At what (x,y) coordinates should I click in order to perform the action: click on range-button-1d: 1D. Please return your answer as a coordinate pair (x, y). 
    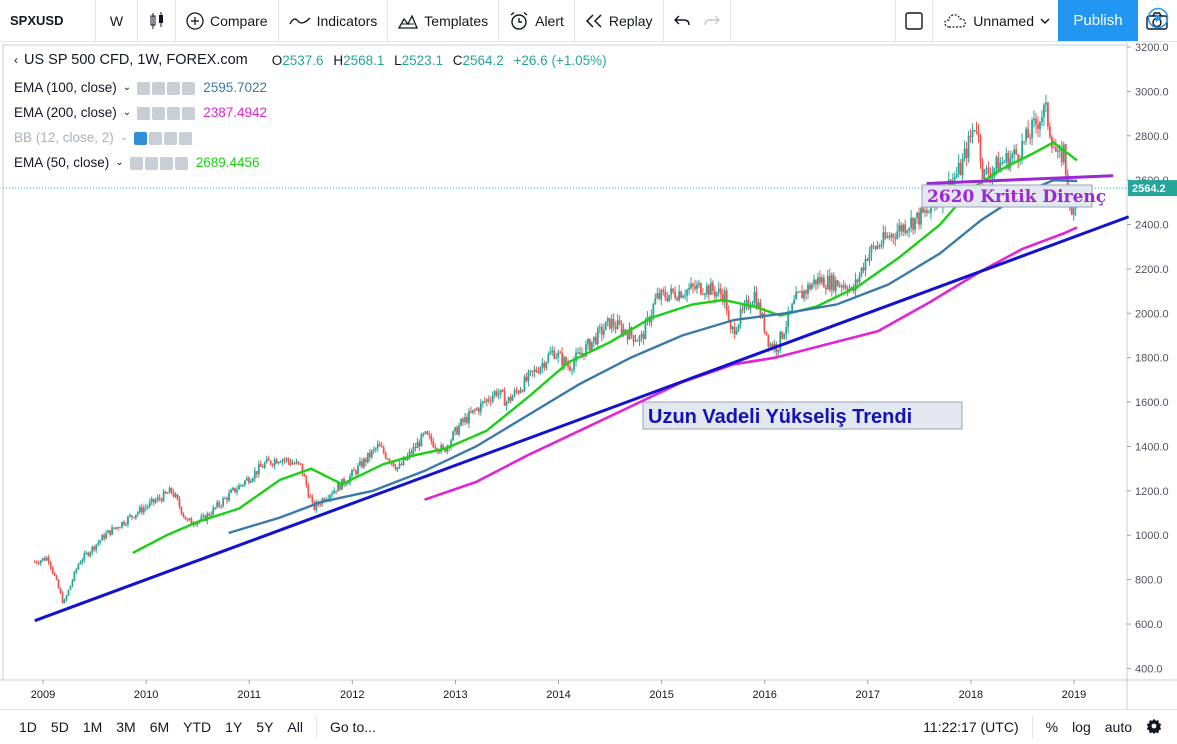
    Looking at the image, I should click on (28, 727).